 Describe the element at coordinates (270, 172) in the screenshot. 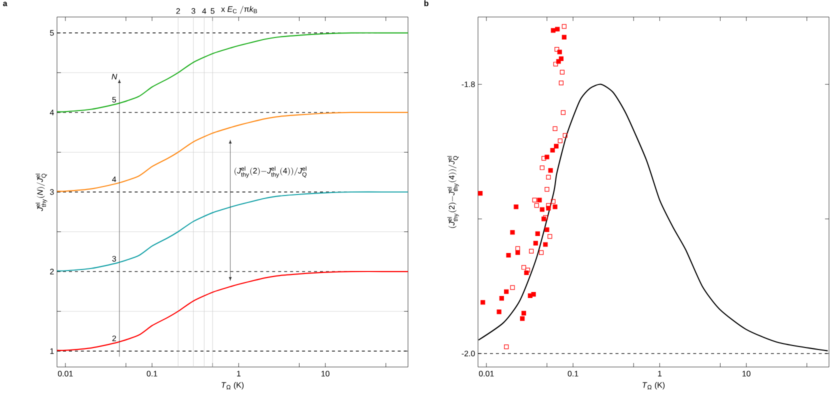

I see `annotation: $\mathrm{(}\mathit{J}^{\mathrm{el}}_{\mathrm{thy}}\mathrm{(2)-}\mathit{J}^{\mathrm{el}}_{\mathrm{thy}}\mathrm{(4))/}\mathit{J}^{\mathrm{el}}_{\mathrm{Q}}$` at that location.